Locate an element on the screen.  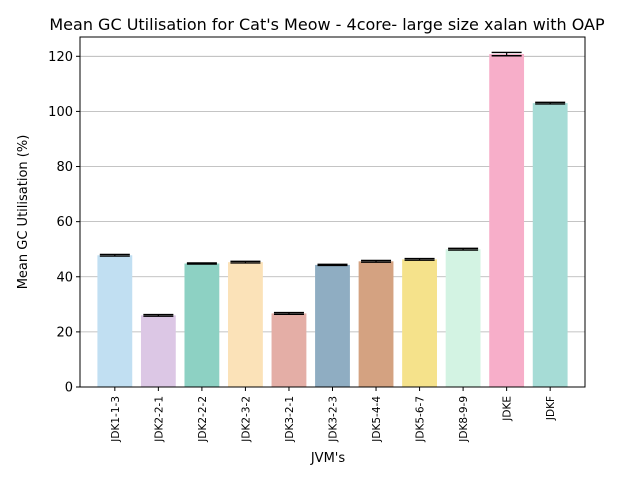
y-tick-label: 40 is located at coordinates (64, 277).